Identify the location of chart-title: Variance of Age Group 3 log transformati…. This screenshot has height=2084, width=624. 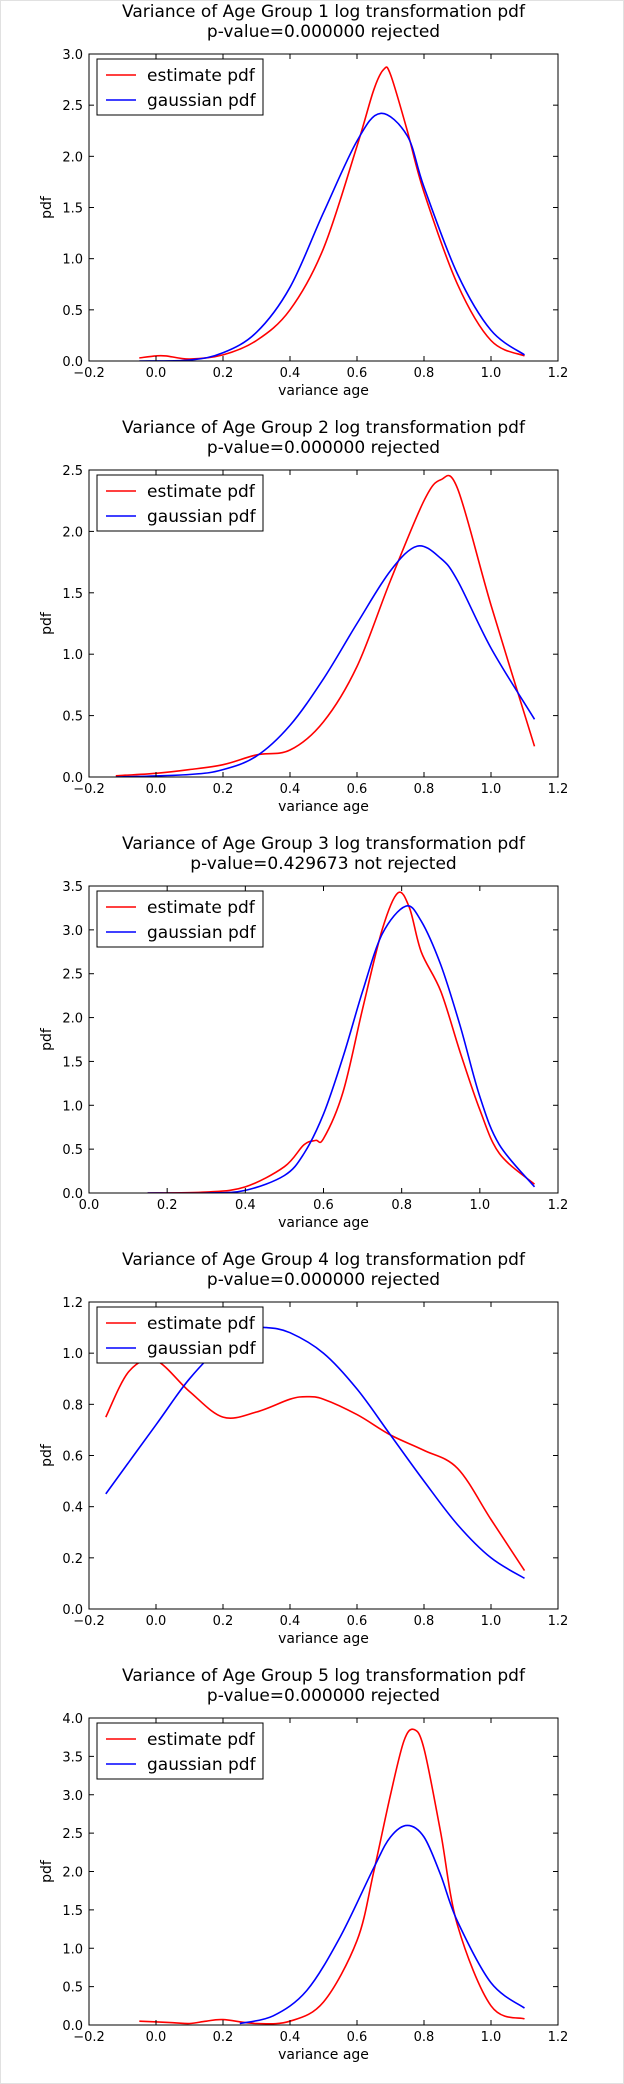
(324, 844).